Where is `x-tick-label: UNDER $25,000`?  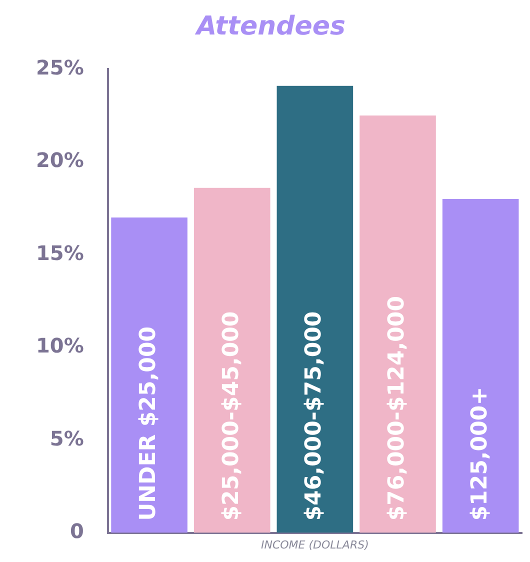 x-tick-label: UNDER $25,000 is located at coordinates (149, 423).